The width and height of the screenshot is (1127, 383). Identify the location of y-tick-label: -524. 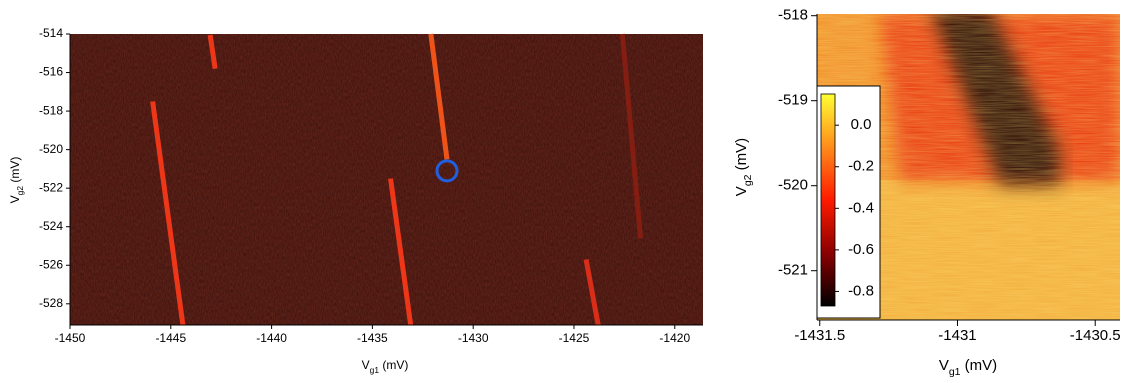
(51, 226).